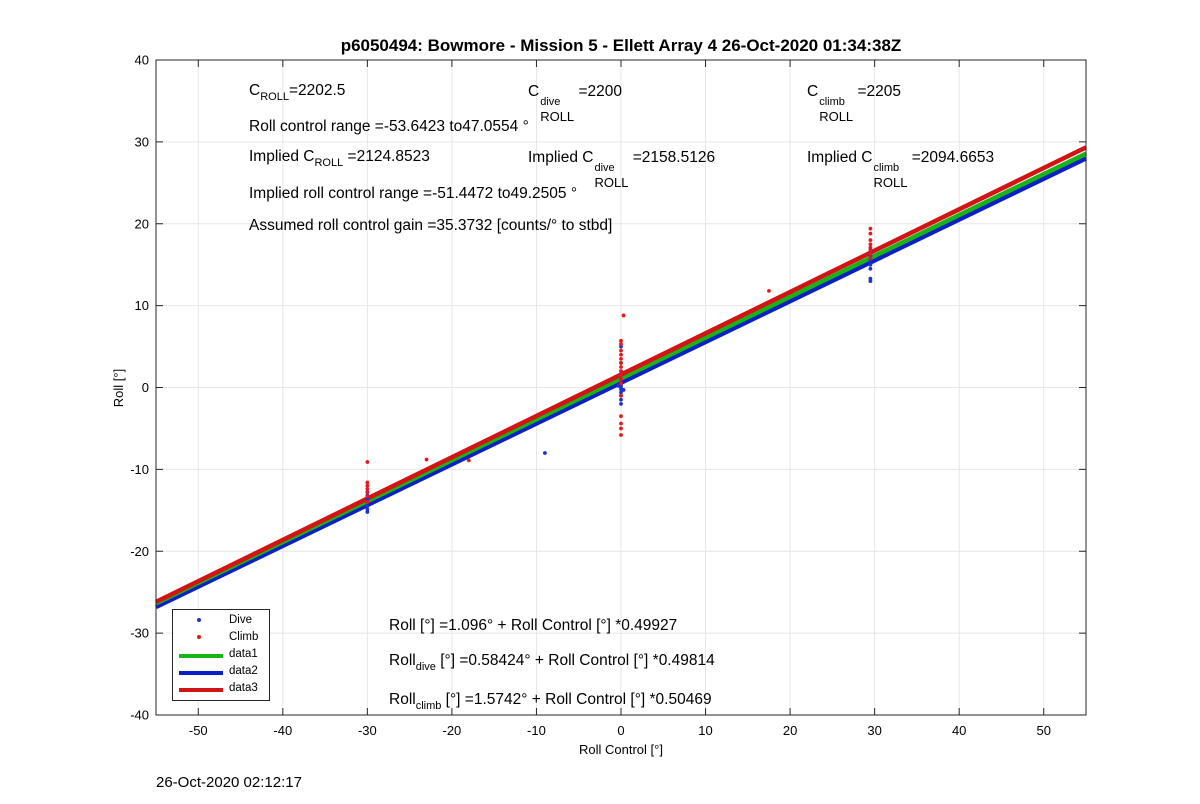  What do you see at coordinates (201, 690) in the screenshot?
I see `legend-line-data3` at bounding box center [201, 690].